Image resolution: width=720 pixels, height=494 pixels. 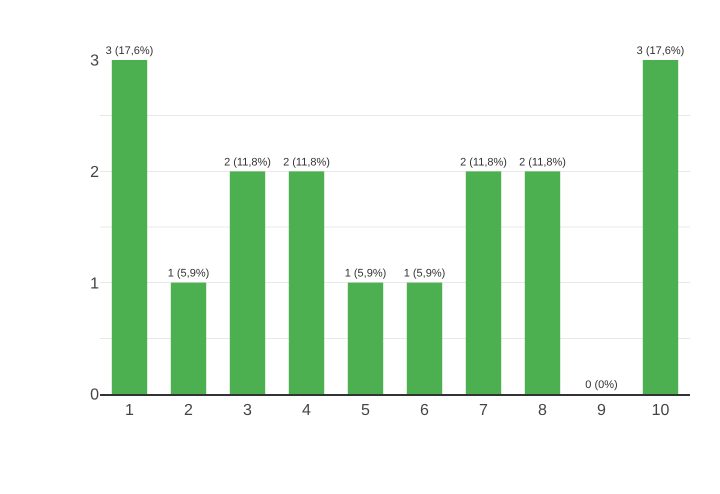 What do you see at coordinates (307, 411) in the screenshot?
I see `x-tick-label: 4` at bounding box center [307, 411].